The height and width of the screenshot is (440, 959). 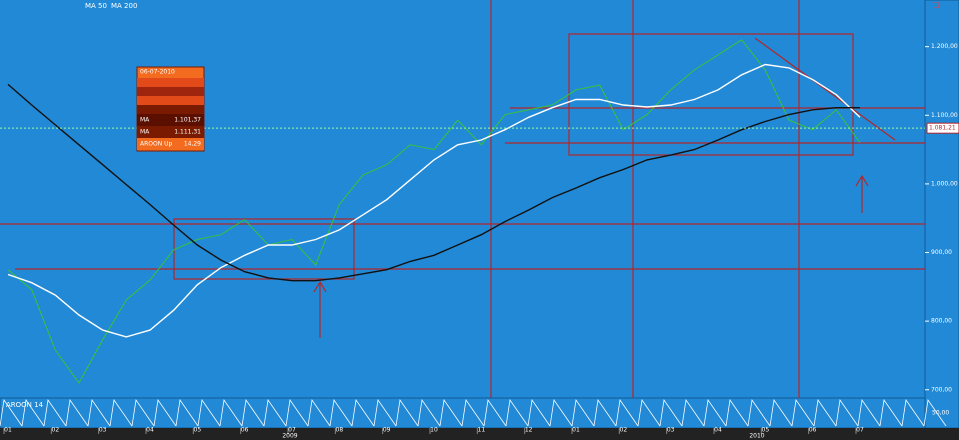 I want to click on aroon-tick-label: 50,00, so click(x=940, y=413).